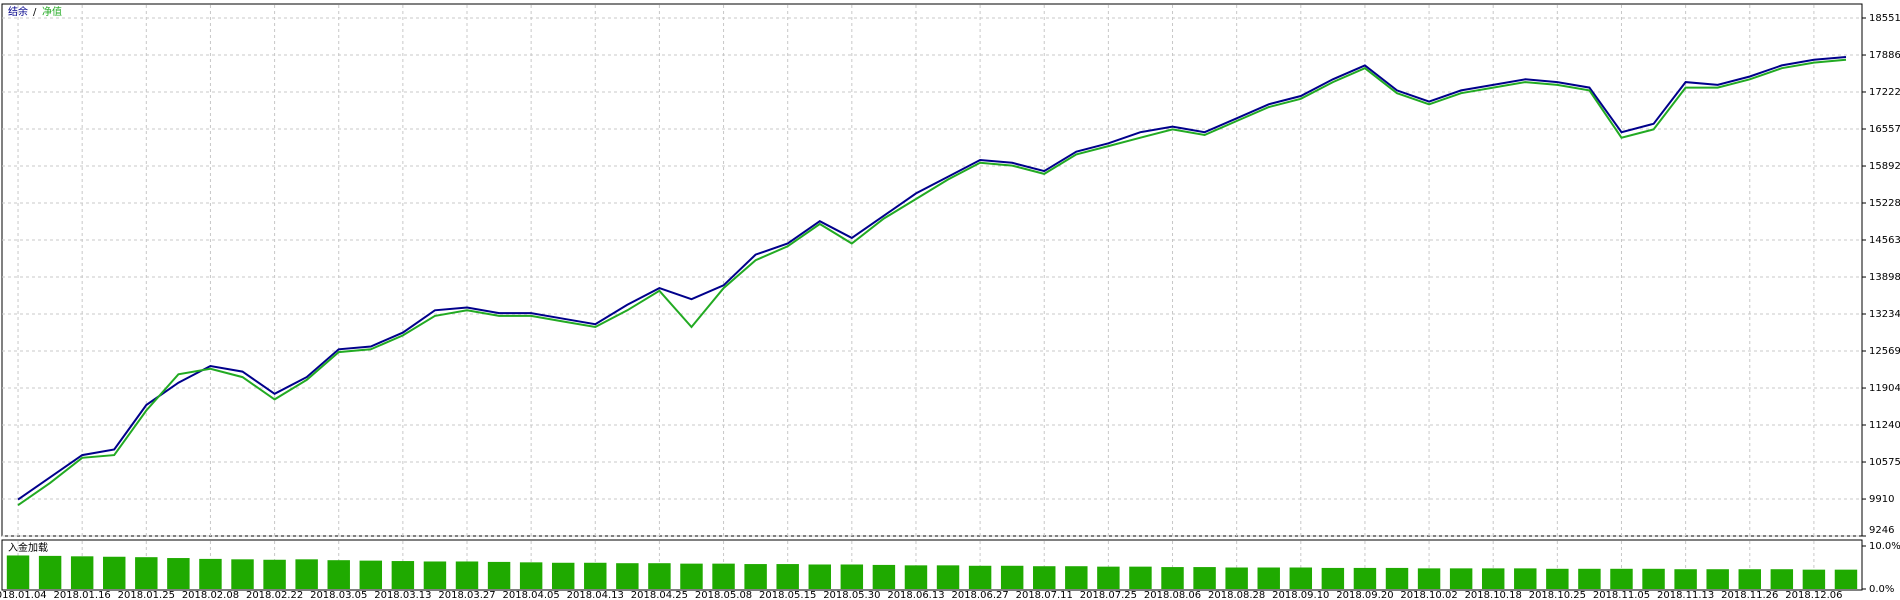  What do you see at coordinates (1884, 129) in the screenshot?
I see `y-tick-label: 16557` at bounding box center [1884, 129].